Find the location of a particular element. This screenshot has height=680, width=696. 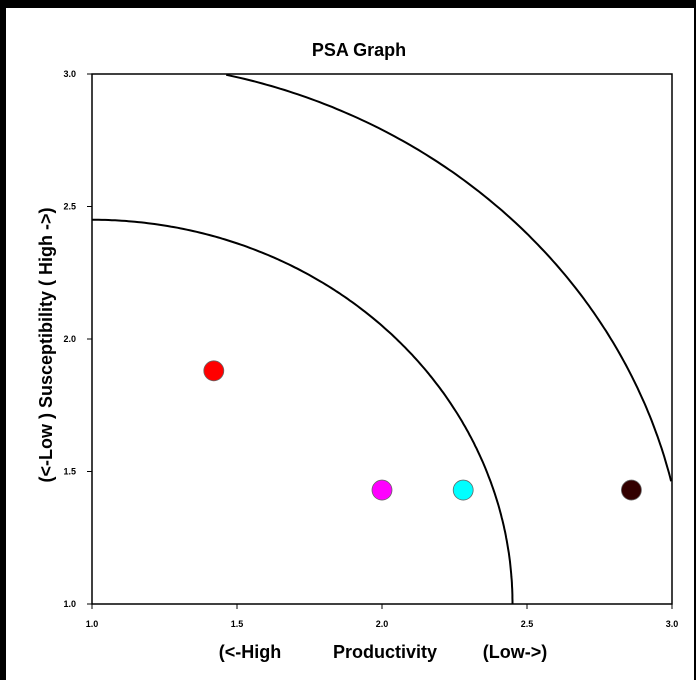

y-axis-label: (<-Low ) Susceptibility ( High ->) is located at coordinates (46, 344).